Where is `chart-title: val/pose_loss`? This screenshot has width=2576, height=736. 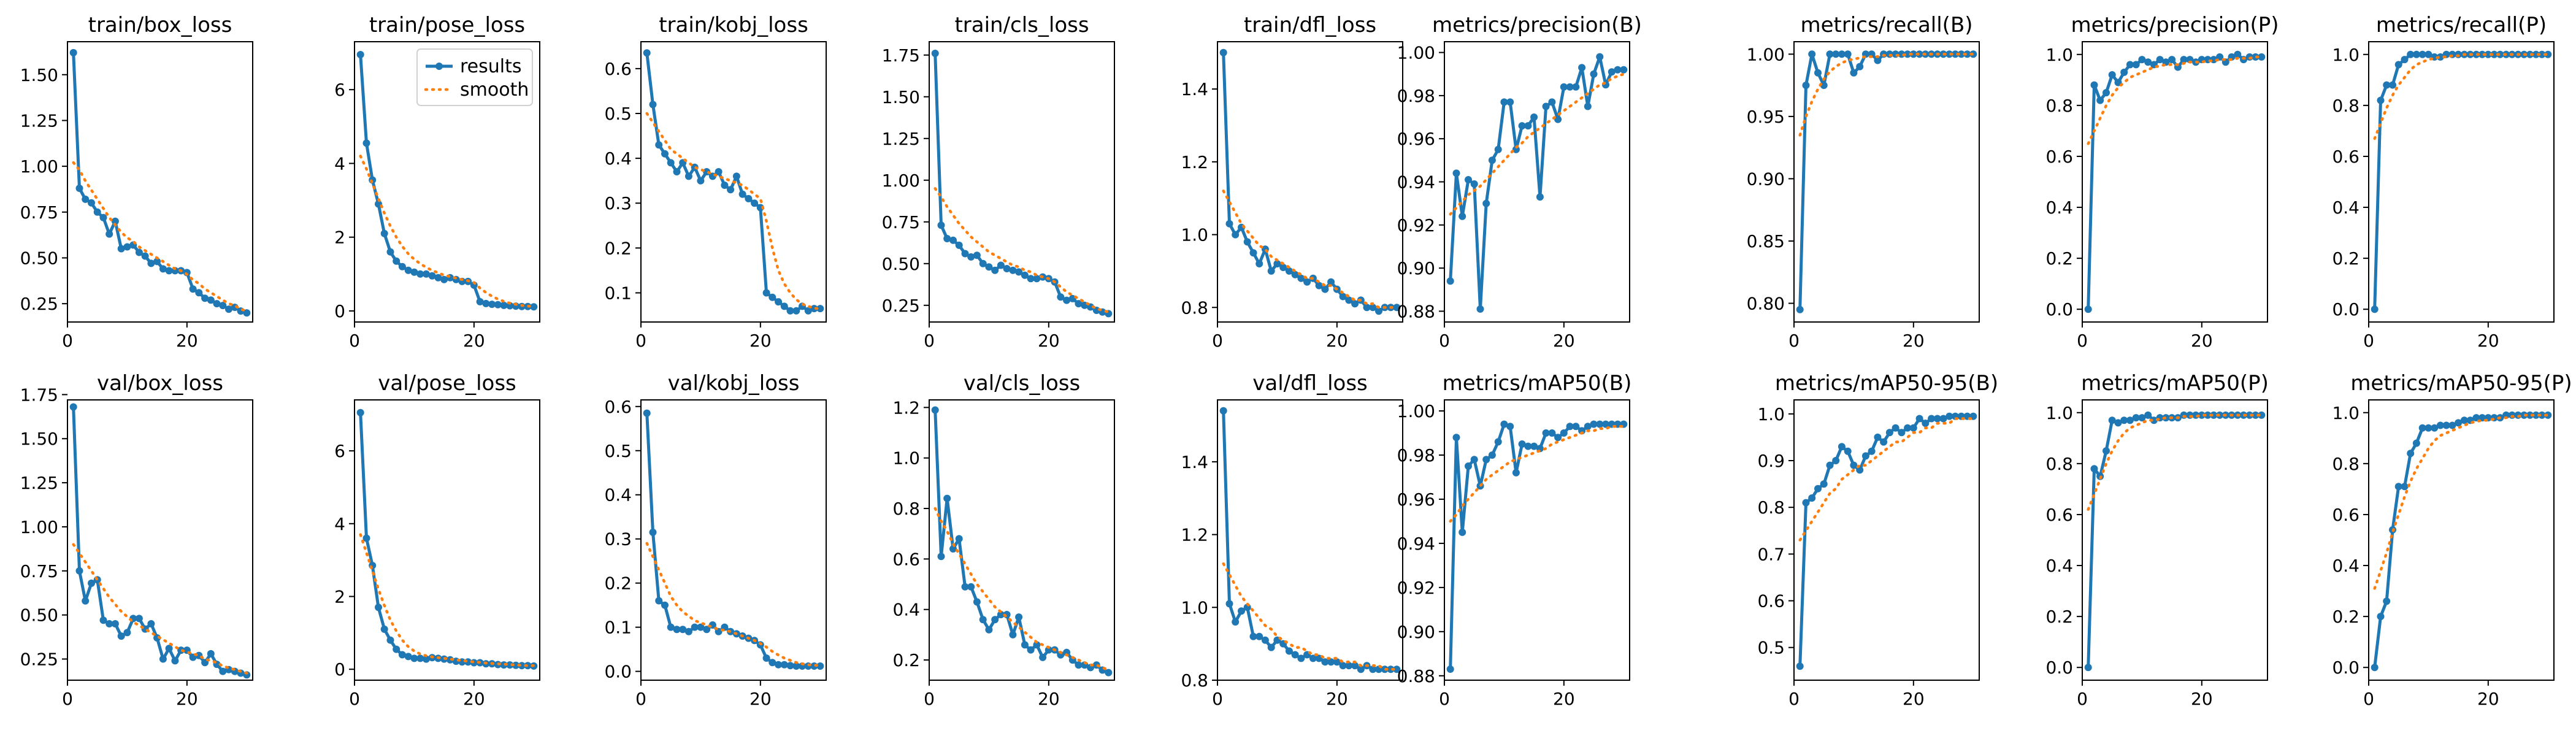
chart-title: val/pose_loss is located at coordinates (447, 383).